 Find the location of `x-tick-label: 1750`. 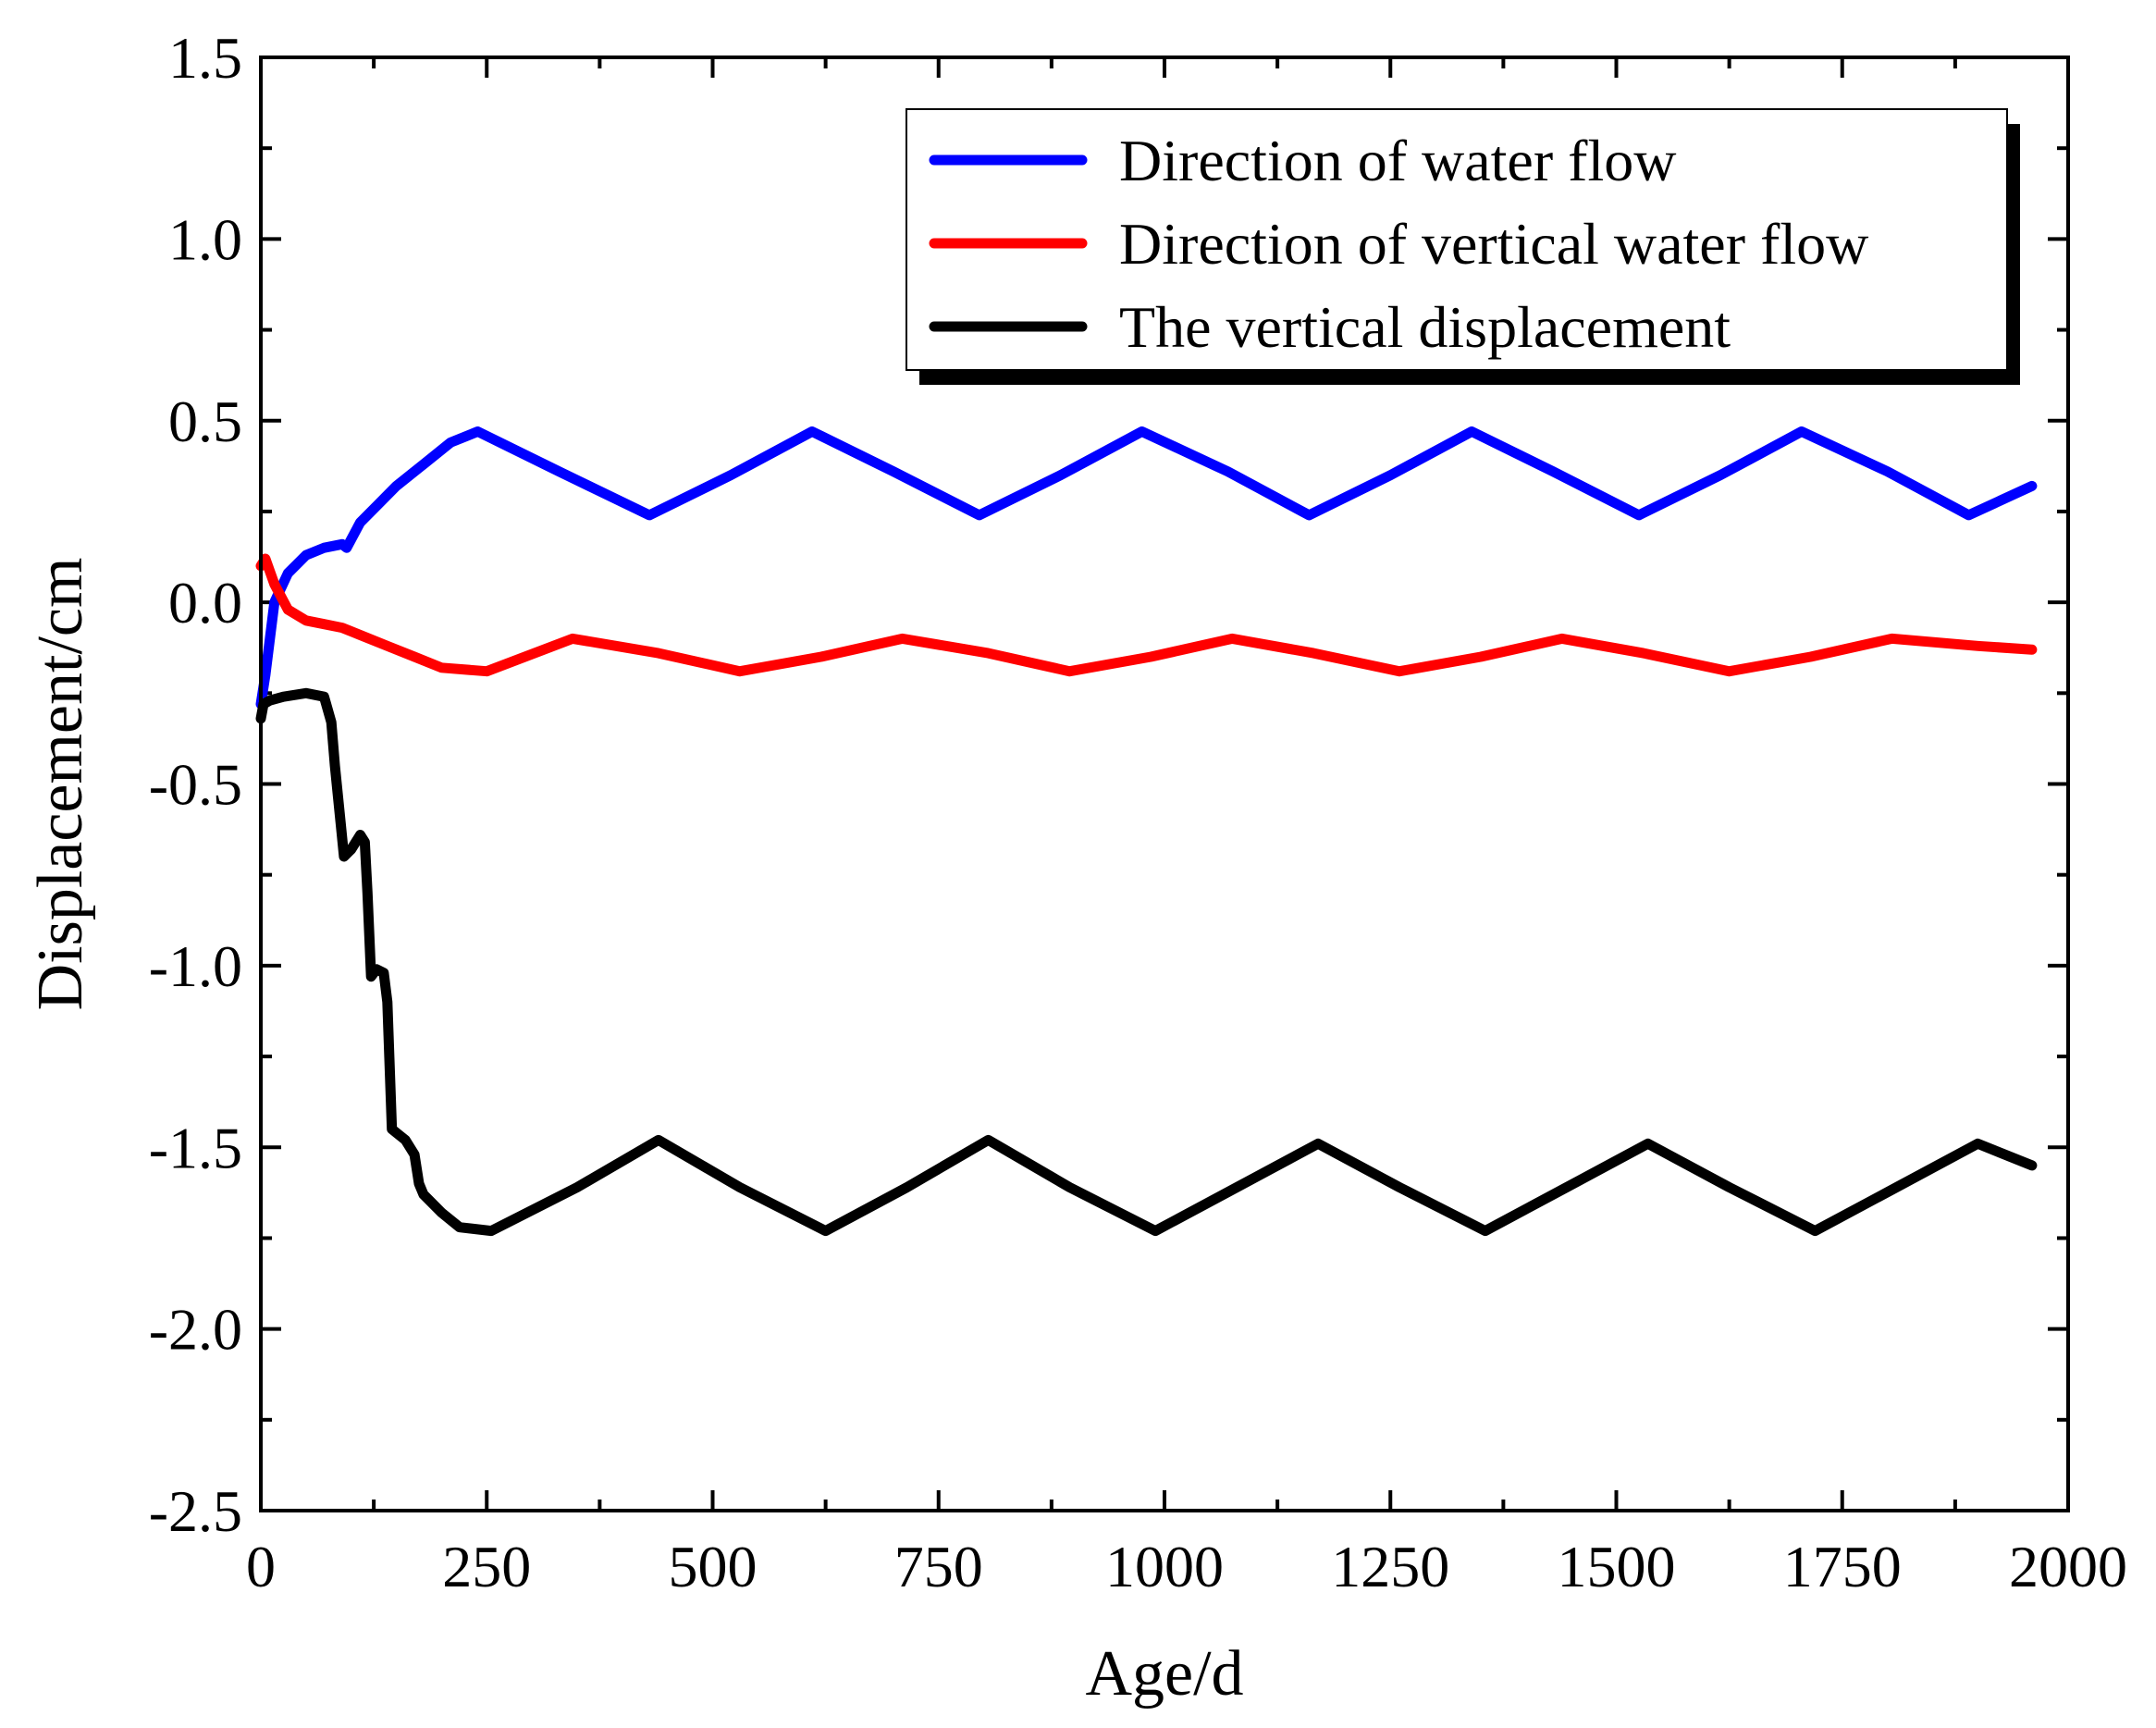

x-tick-label: 1750 is located at coordinates (1843, 1566).